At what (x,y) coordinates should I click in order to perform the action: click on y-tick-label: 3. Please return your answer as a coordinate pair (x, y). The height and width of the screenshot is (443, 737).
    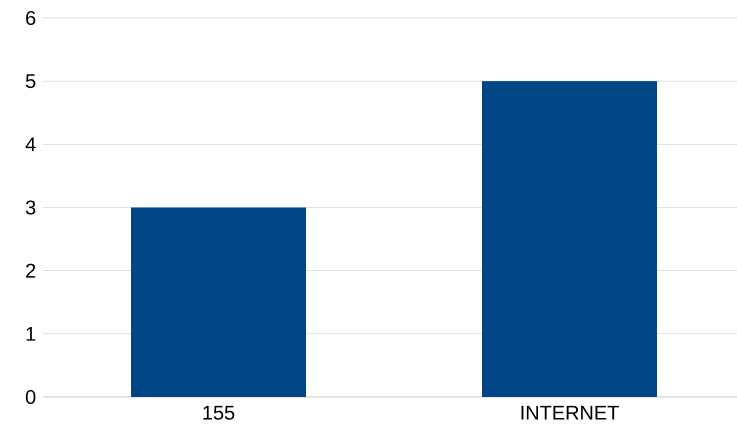
    Looking at the image, I should click on (31, 207).